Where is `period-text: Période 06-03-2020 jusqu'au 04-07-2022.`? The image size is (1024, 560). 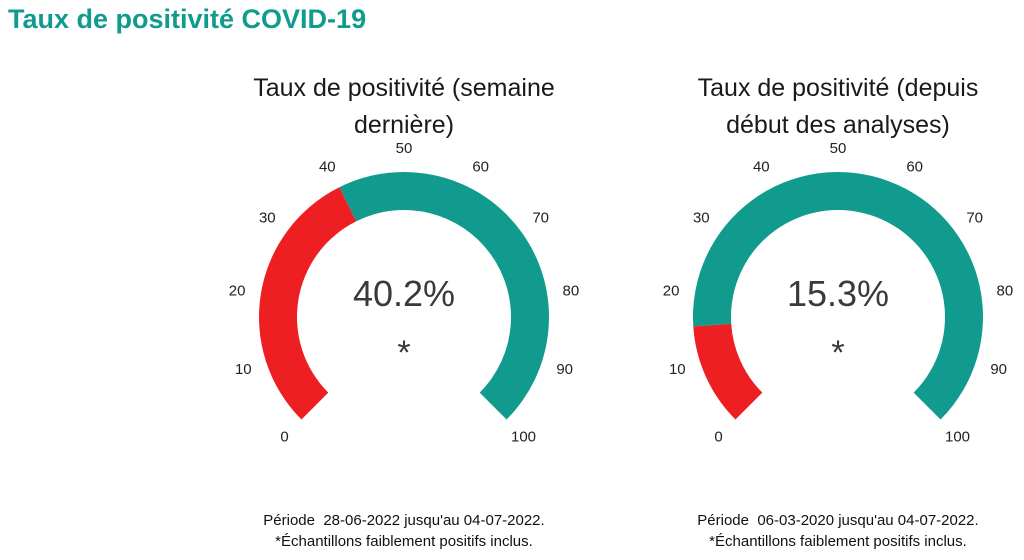
period-text: Période 06-03-2020 jusqu'au 04-07-2022. is located at coordinates (838, 520).